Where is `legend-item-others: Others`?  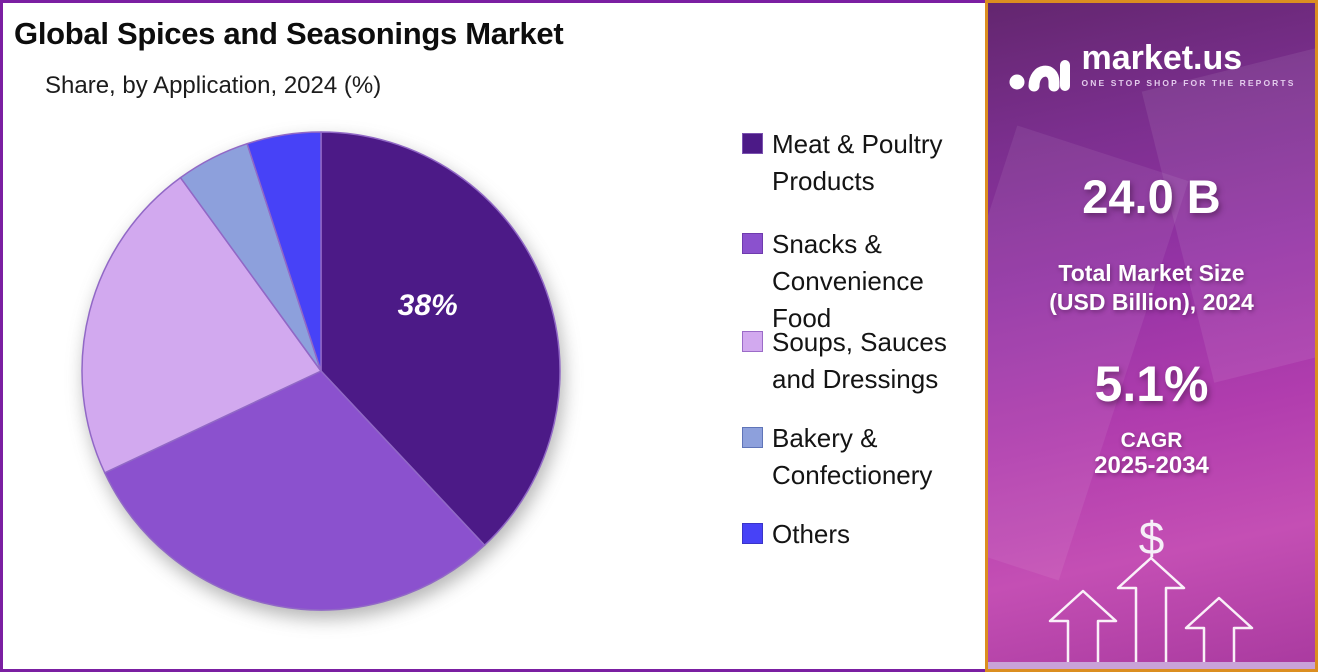
legend-item-others: Others is located at coordinates (796, 534).